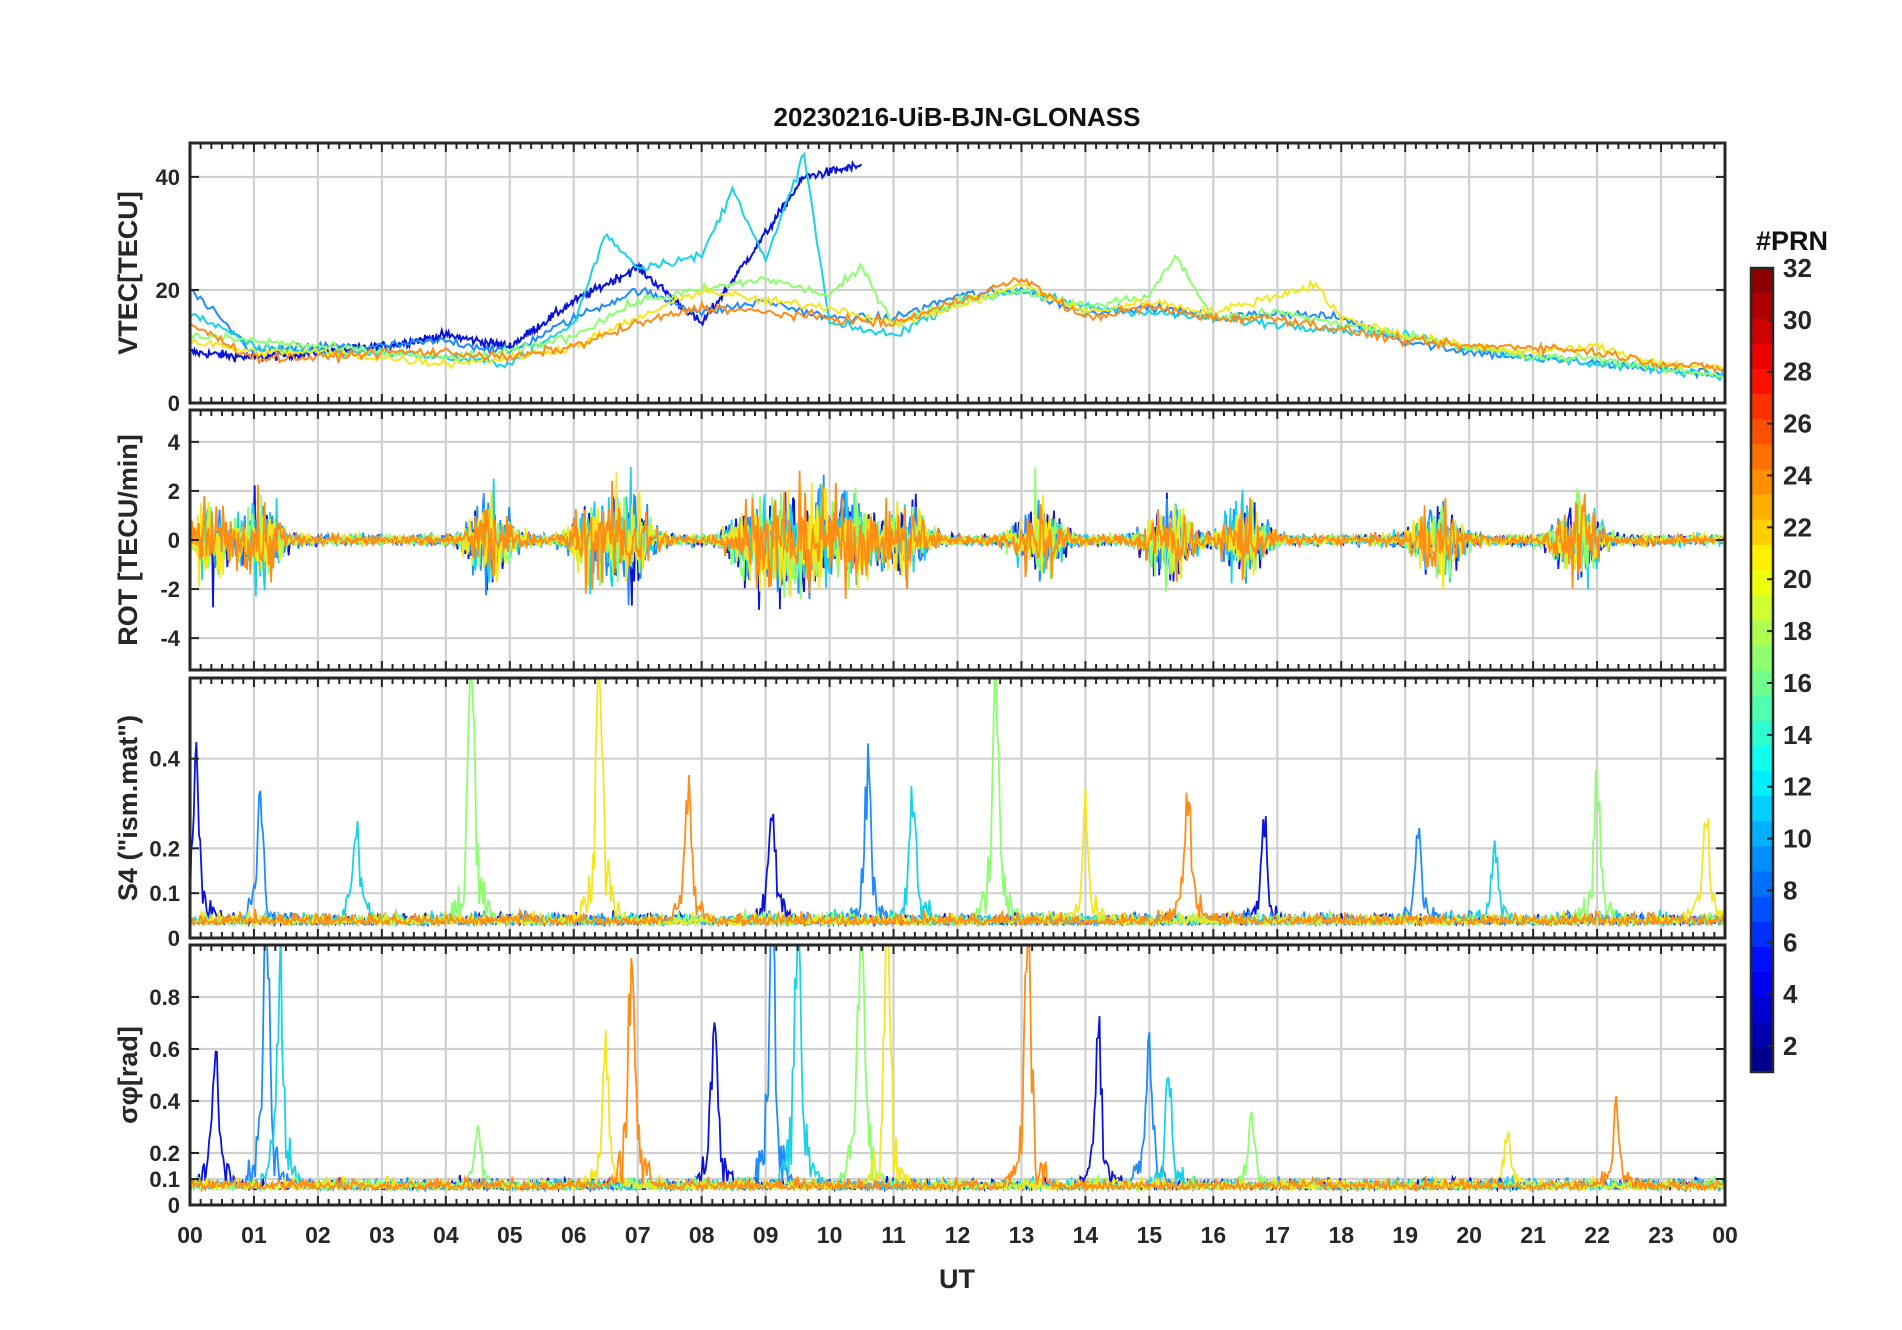 Image resolution: width=1902 pixels, height=1330 pixels. Describe the element at coordinates (1797, 320) in the screenshot. I see `colorbar-tick-label: 30` at that location.